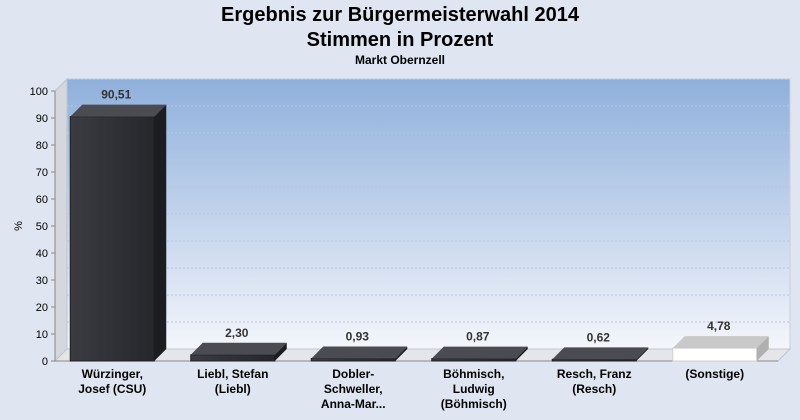 The image size is (800, 420). What do you see at coordinates (42, 254) in the screenshot?
I see `y-tick-label: 40` at bounding box center [42, 254].